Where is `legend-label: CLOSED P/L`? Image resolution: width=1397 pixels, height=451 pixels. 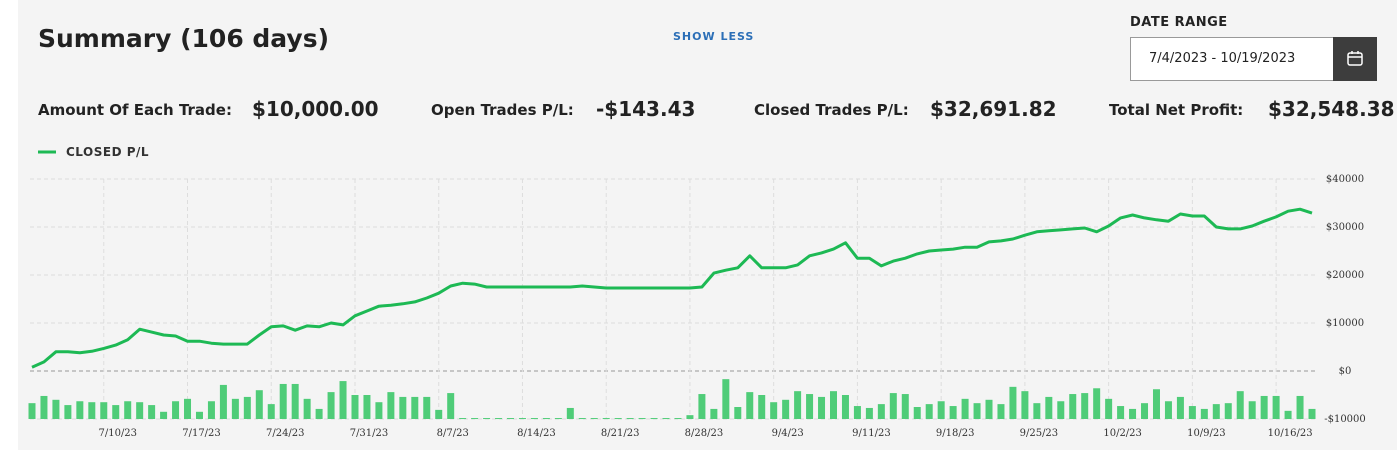 legend-label: CLOSED P/L is located at coordinates (107, 152).